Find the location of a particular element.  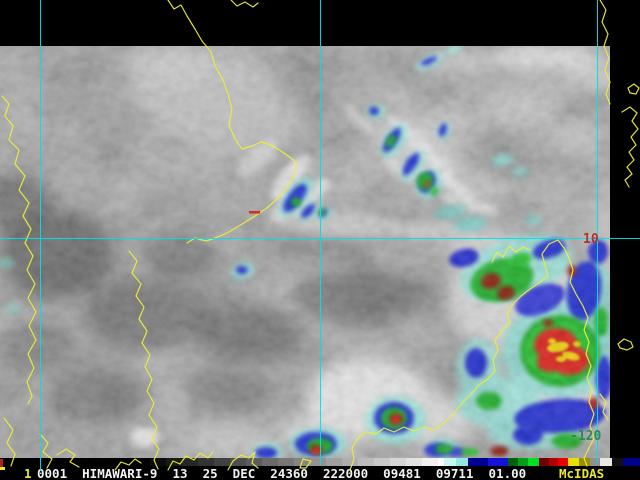

coastline-sulu-chain is located at coordinates (630, 147).